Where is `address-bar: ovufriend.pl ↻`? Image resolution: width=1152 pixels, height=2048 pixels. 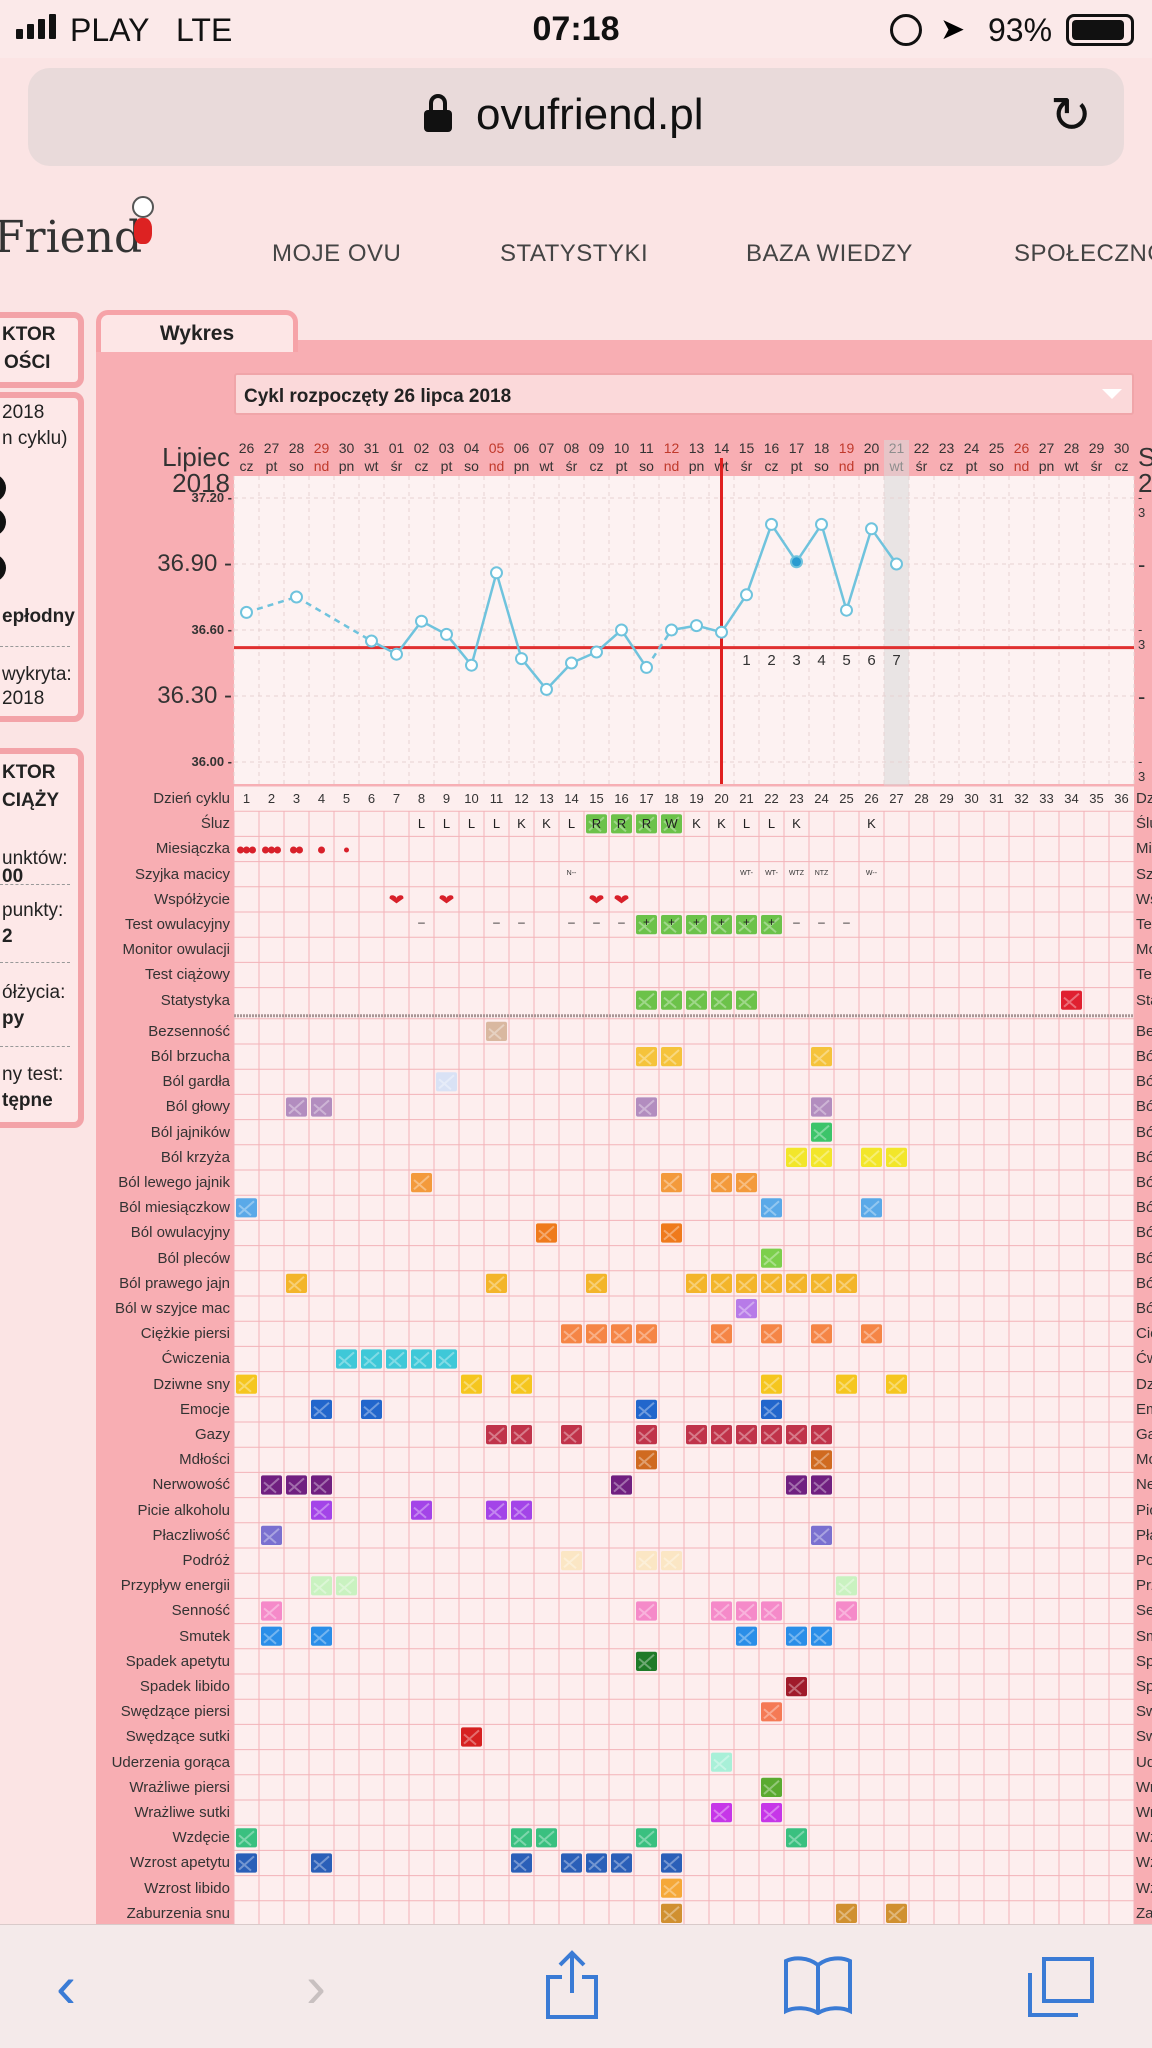
address-bar: ovufriend.pl ↻ is located at coordinates (576, 117).